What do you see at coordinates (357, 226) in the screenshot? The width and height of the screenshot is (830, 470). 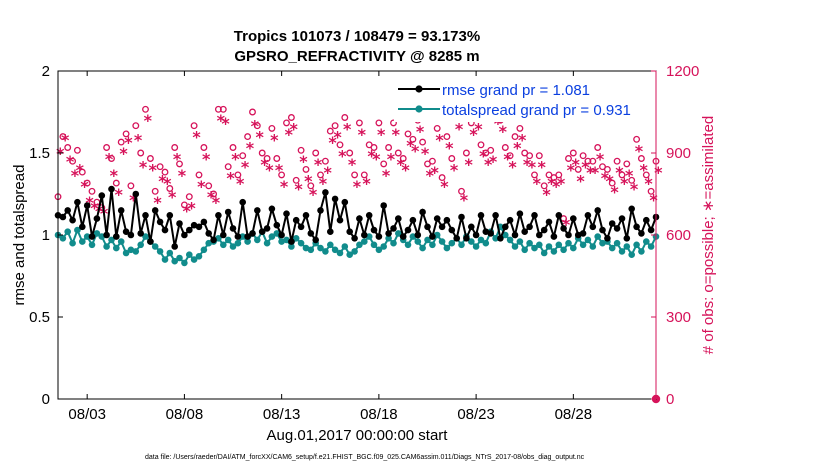 I see `lines-layer` at bounding box center [357, 226].